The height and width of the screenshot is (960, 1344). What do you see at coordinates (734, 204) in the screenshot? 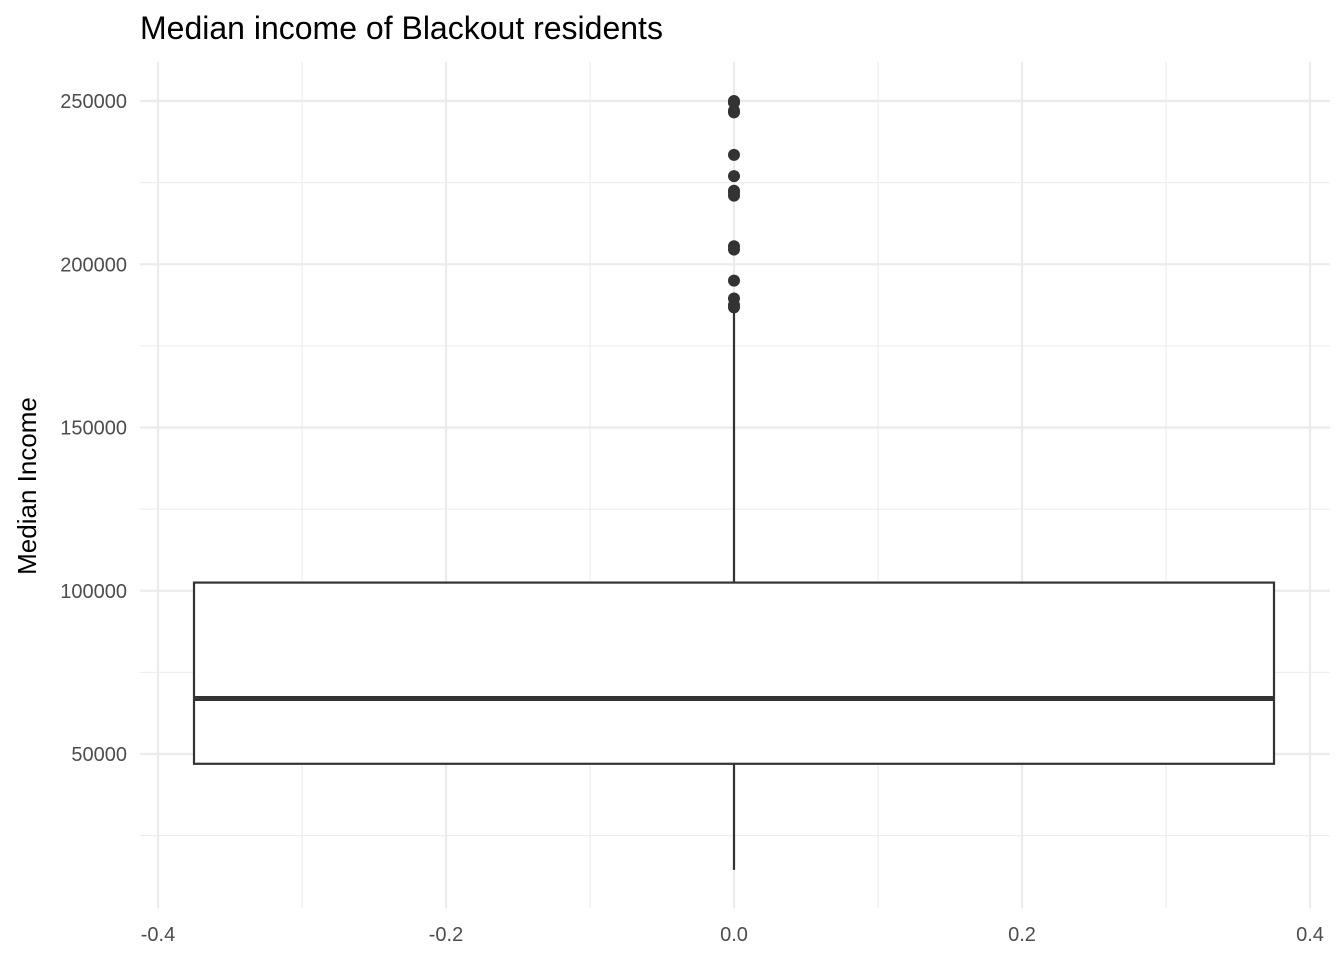
I see `outliers` at bounding box center [734, 204].